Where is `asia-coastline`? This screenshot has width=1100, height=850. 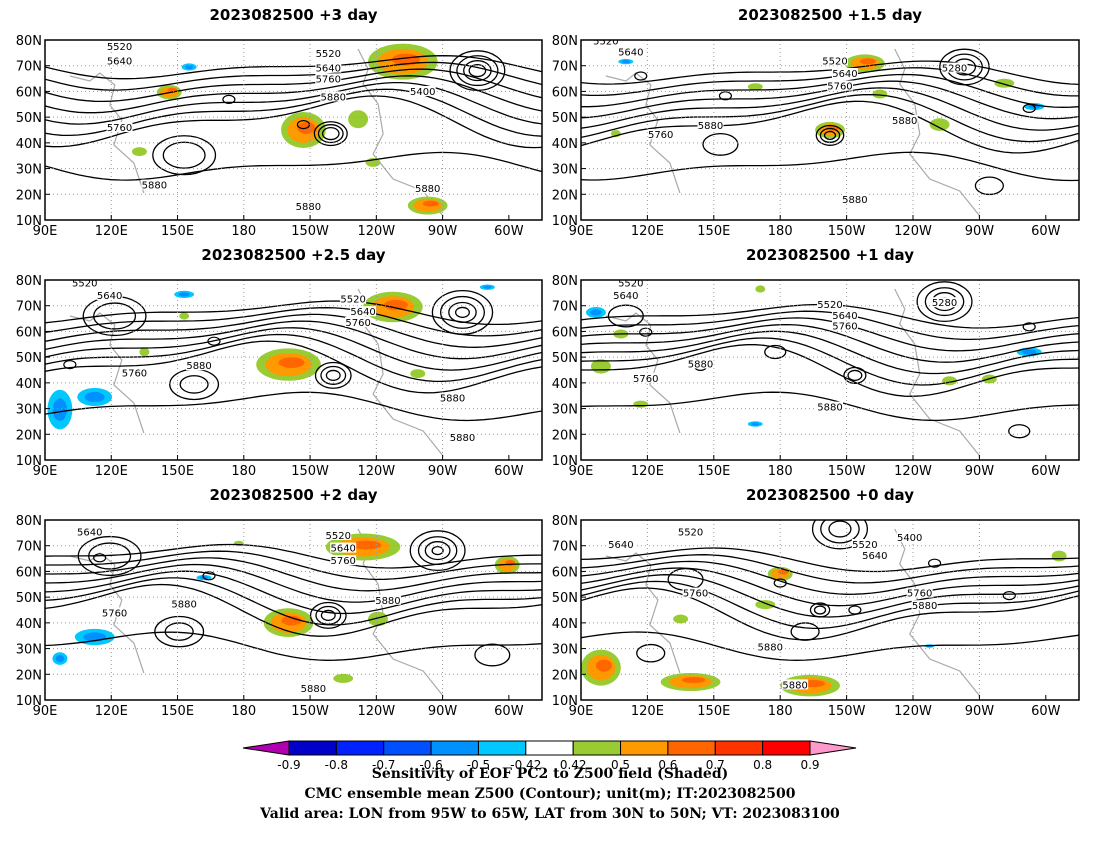 asia-coastline is located at coordinates (643, 373).